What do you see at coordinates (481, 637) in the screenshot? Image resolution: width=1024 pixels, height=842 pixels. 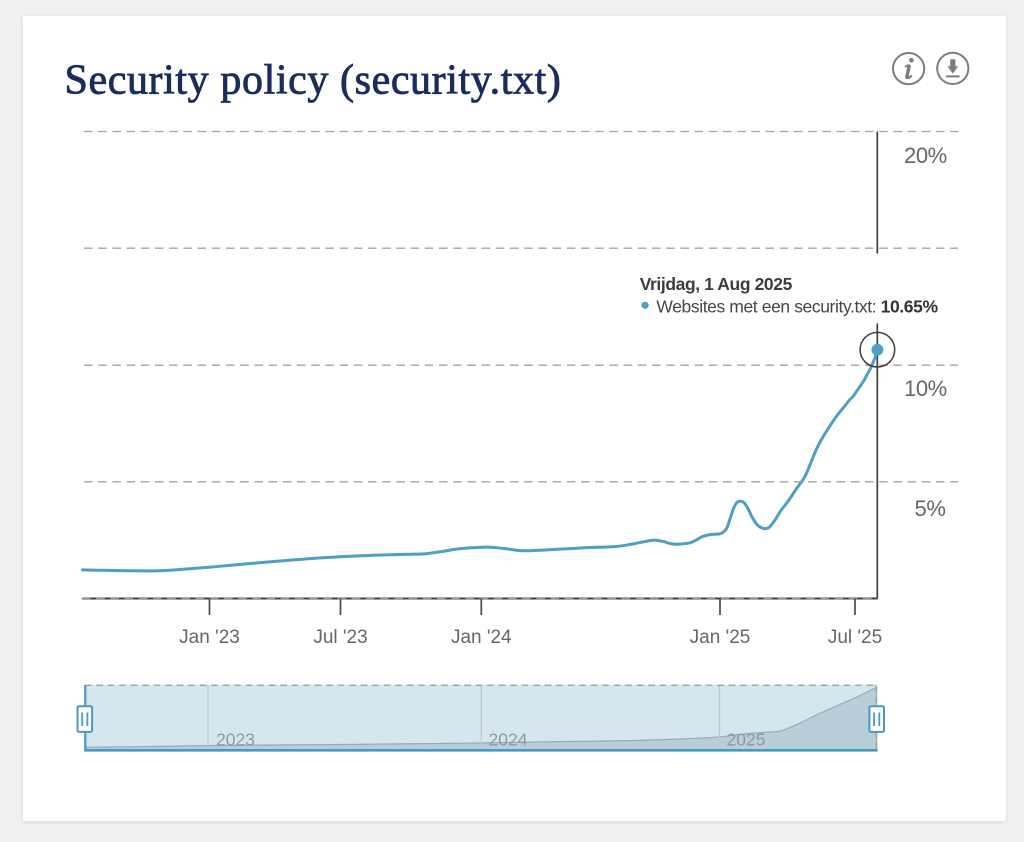 I see `svg-text: Jan '24` at bounding box center [481, 637].